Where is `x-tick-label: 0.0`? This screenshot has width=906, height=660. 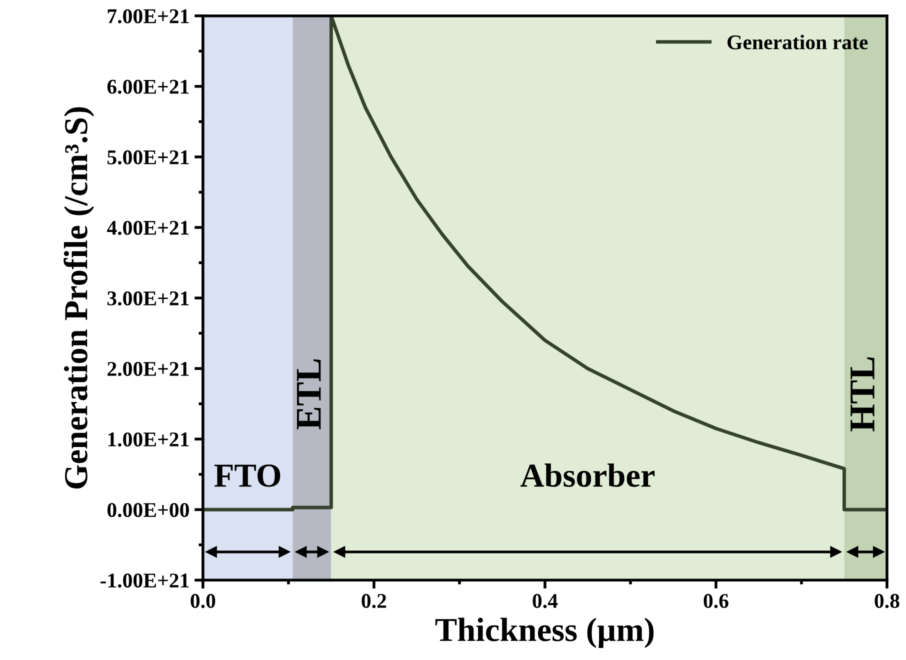
x-tick-label: 0.0 is located at coordinates (203, 601).